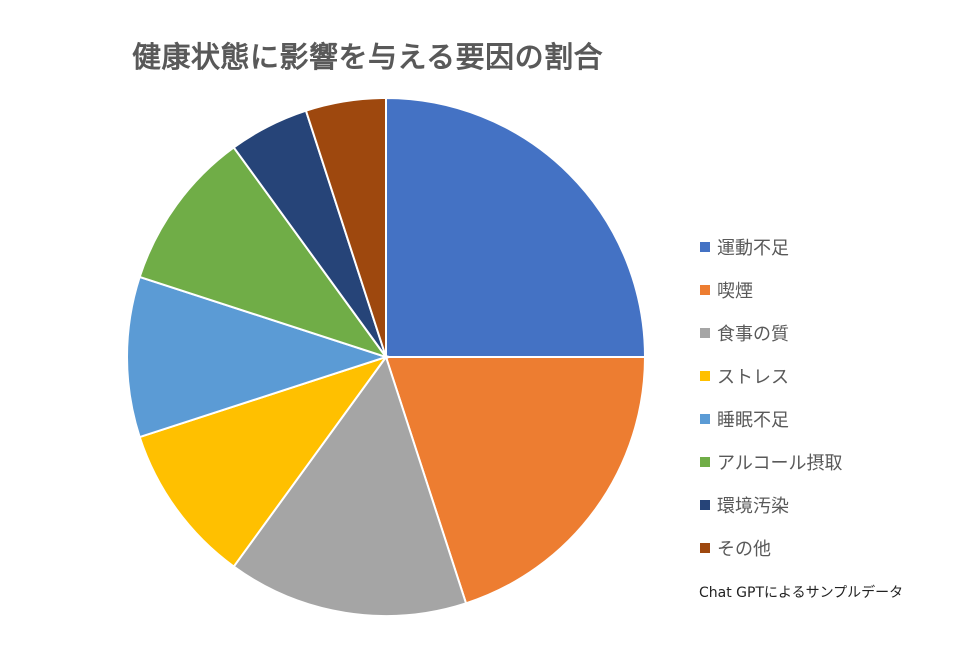  I want to click on legend-item: 喫煙, so click(771, 289).